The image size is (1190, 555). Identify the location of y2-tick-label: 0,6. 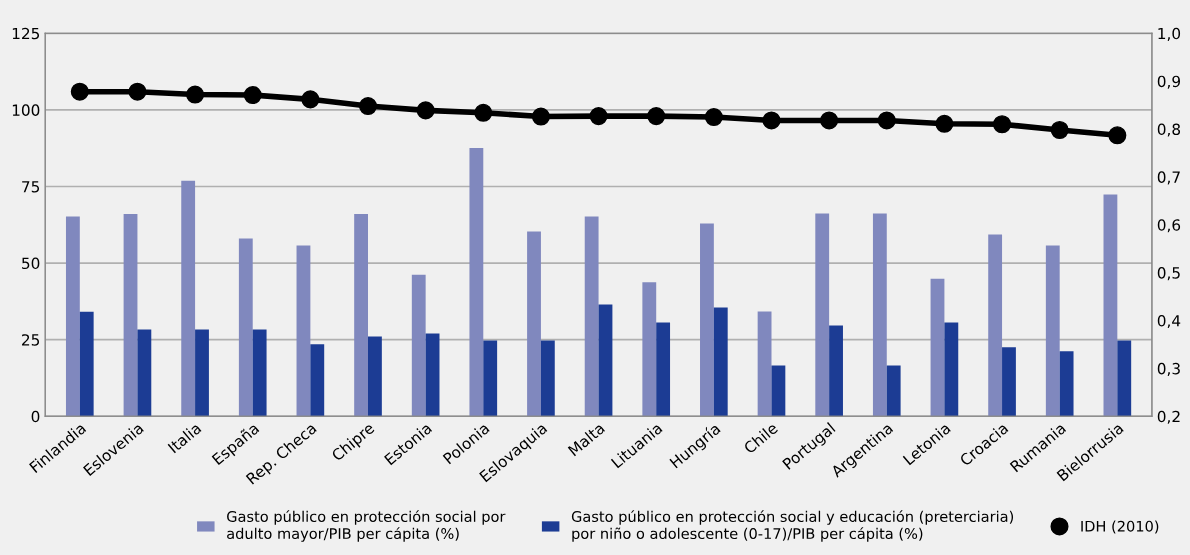
(1169, 226).